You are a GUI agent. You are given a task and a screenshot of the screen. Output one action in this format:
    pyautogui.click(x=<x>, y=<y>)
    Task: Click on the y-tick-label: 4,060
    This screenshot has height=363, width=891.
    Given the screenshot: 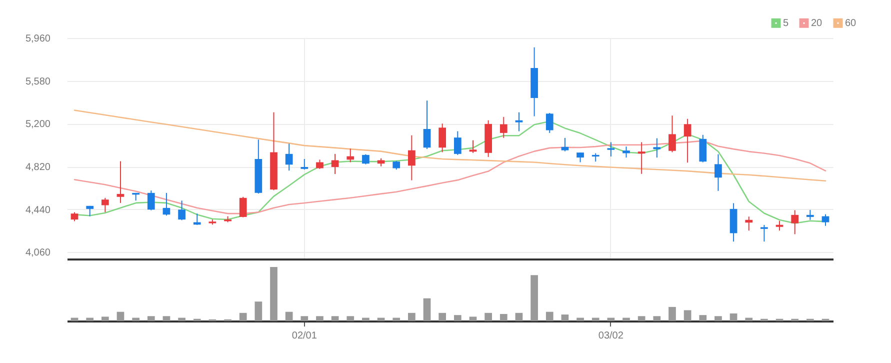 What is the action you would take?
    pyautogui.click(x=38, y=253)
    